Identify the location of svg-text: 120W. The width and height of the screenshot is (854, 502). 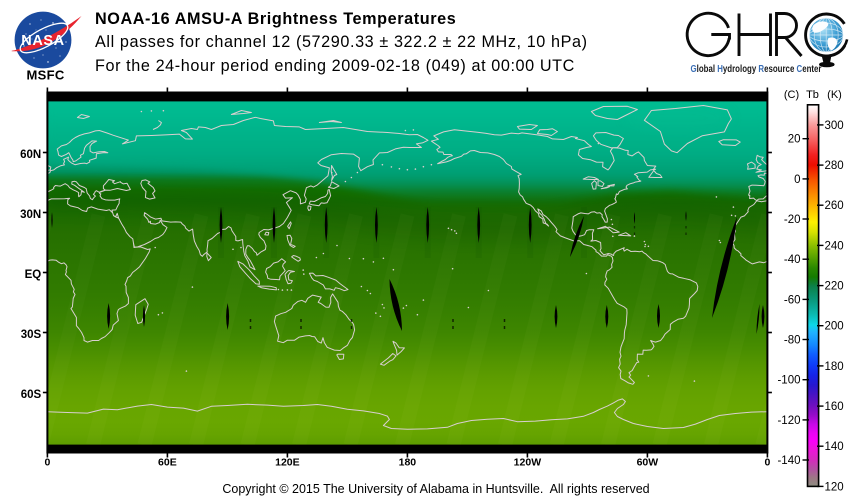
(528, 463).